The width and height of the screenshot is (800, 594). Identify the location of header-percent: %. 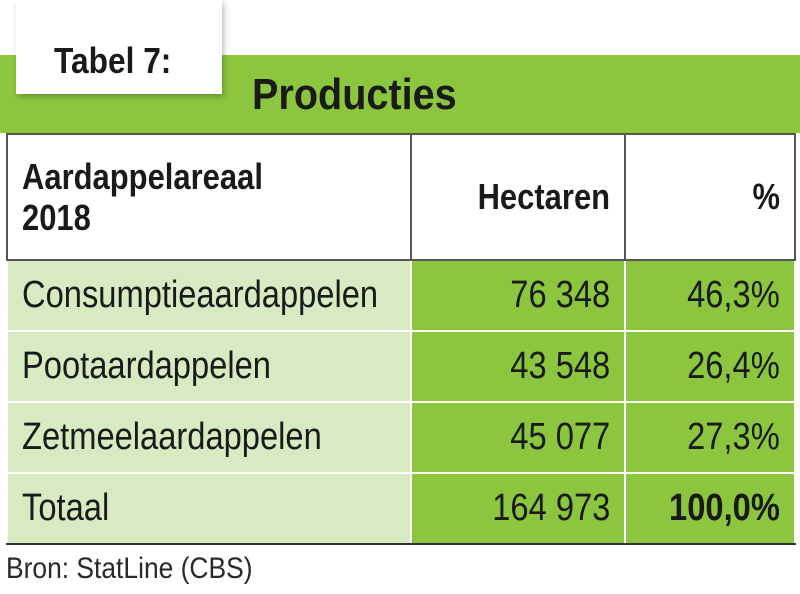
(710, 197).